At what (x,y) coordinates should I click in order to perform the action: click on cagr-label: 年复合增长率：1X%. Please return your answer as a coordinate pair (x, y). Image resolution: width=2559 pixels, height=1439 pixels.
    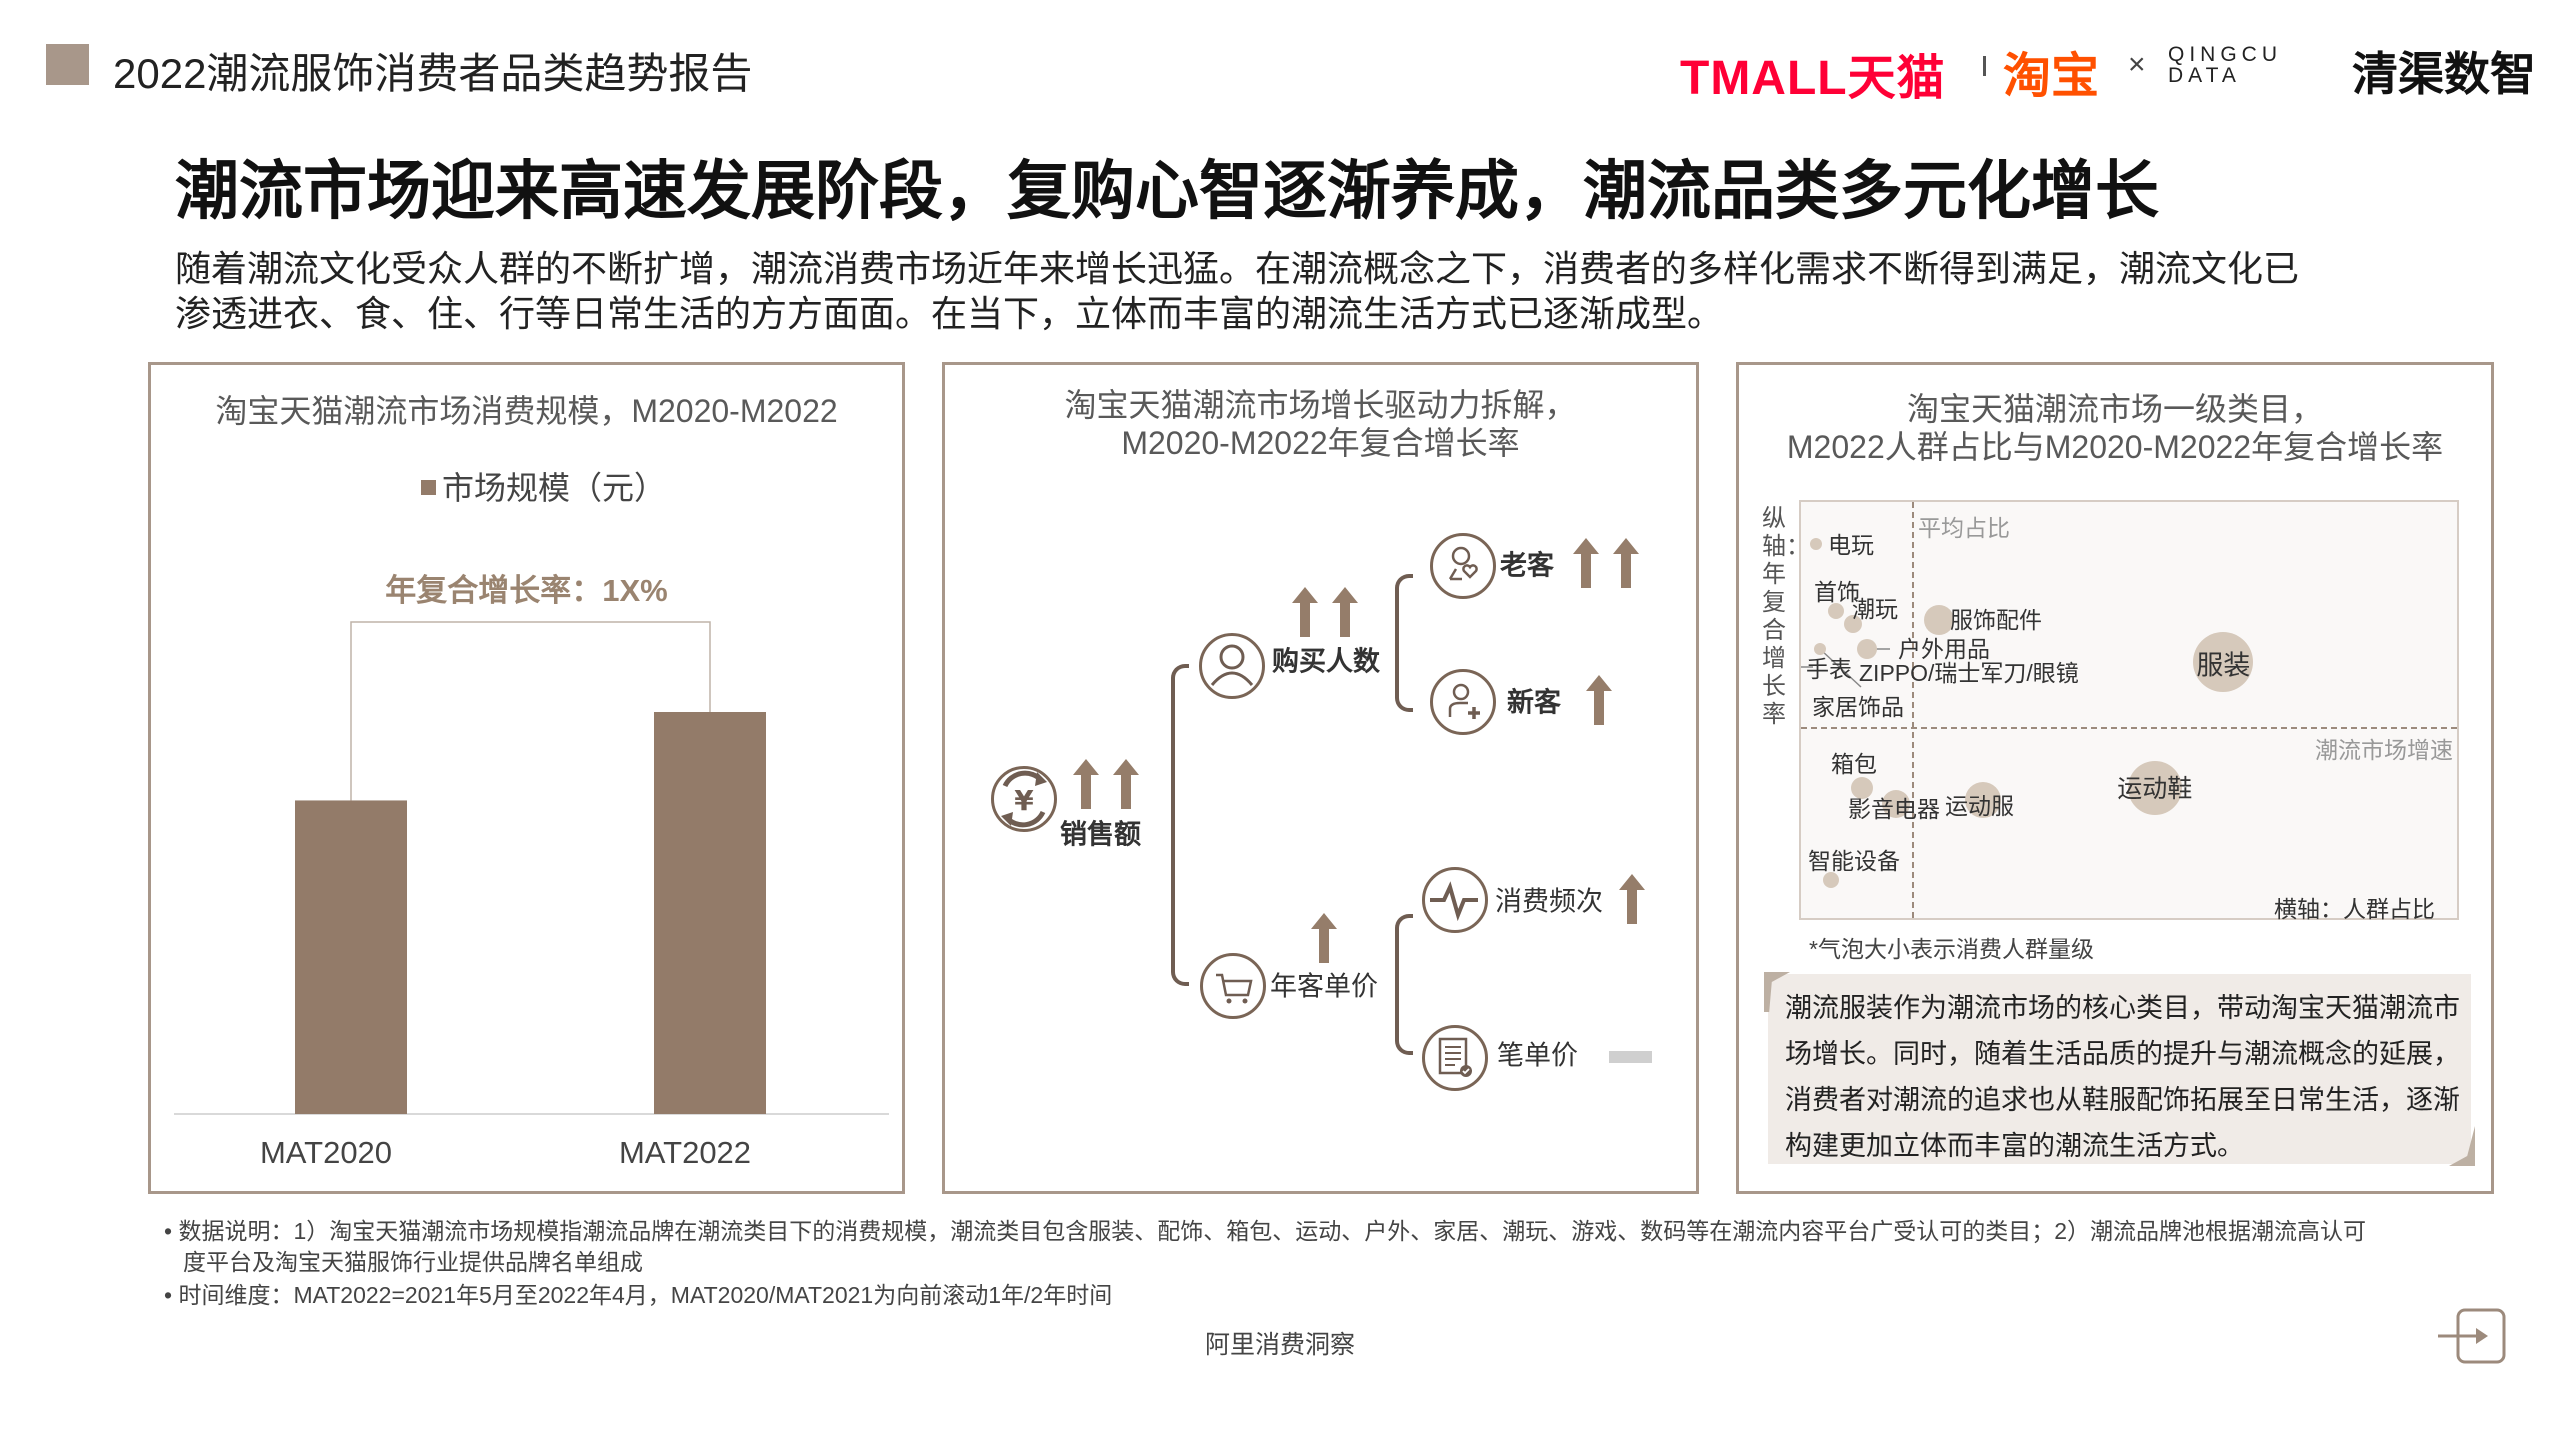
    Looking at the image, I should click on (526, 590).